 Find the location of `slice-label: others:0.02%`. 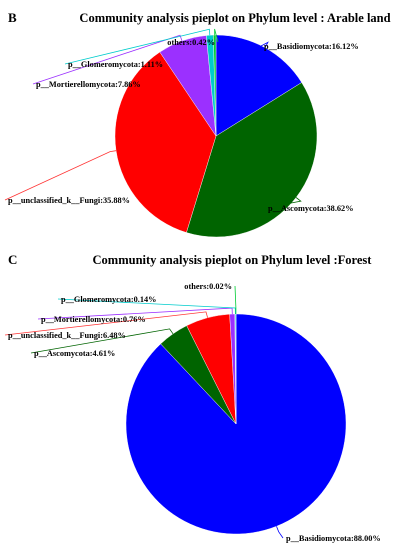

slice-label: others:0.02% is located at coordinates (208, 286).